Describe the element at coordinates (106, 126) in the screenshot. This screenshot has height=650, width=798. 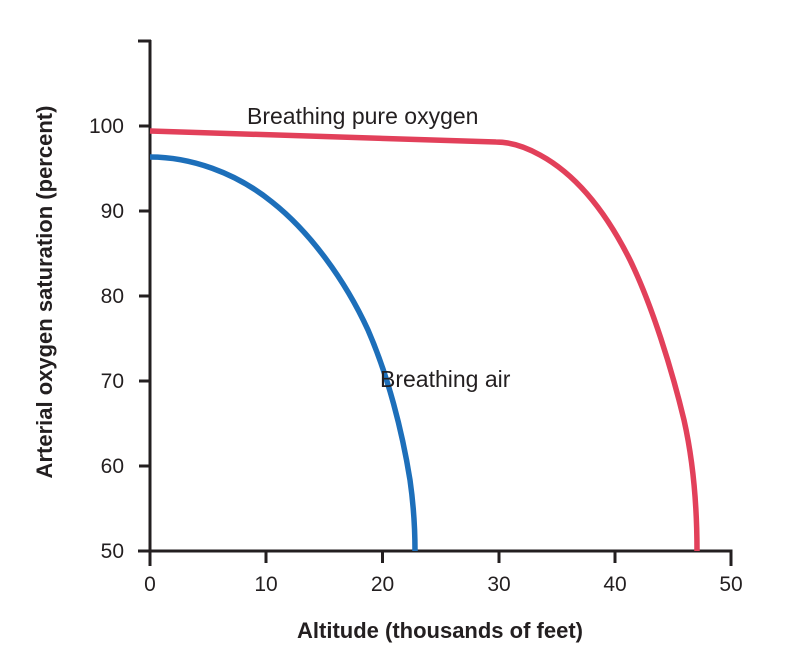
I see `y-tick-label: 100` at that location.